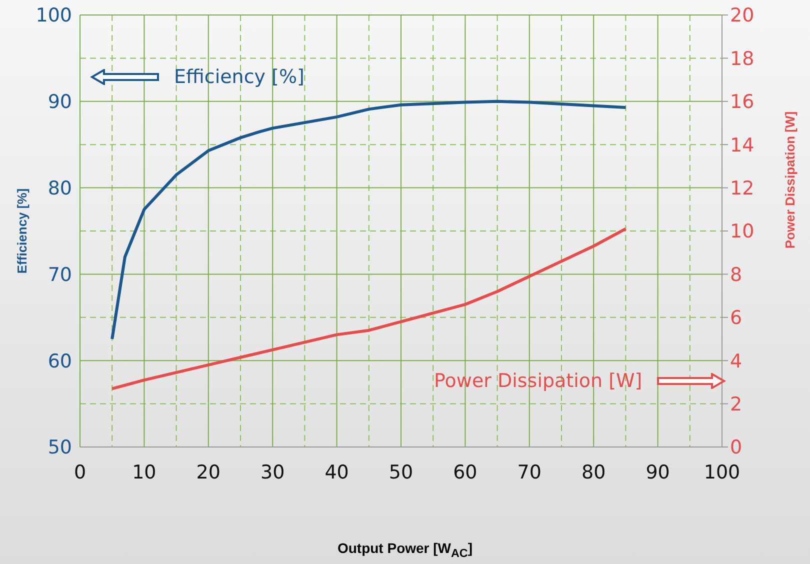 The width and height of the screenshot is (810, 564). Describe the element at coordinates (60, 447) in the screenshot. I see `y-tick-label: 50` at that location.